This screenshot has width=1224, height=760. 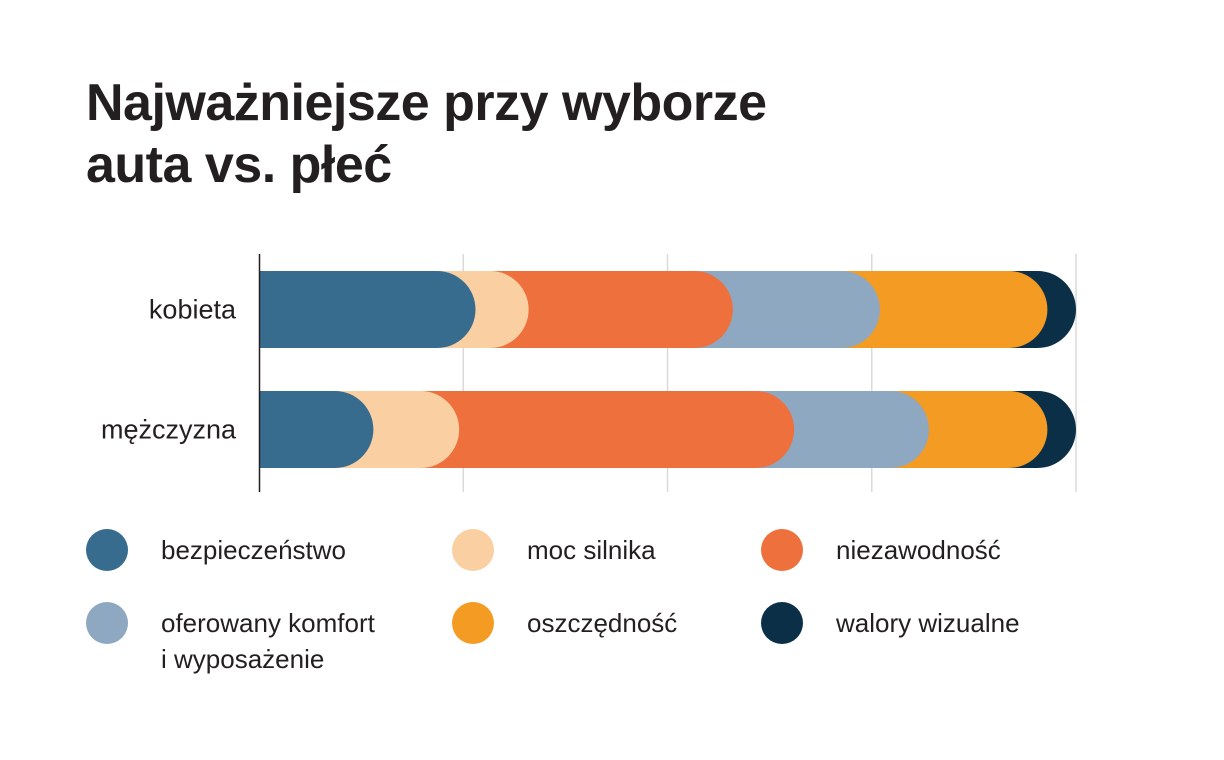 I want to click on legend-label-1-line-1: bezpieczeństwo, so click(x=253, y=550).